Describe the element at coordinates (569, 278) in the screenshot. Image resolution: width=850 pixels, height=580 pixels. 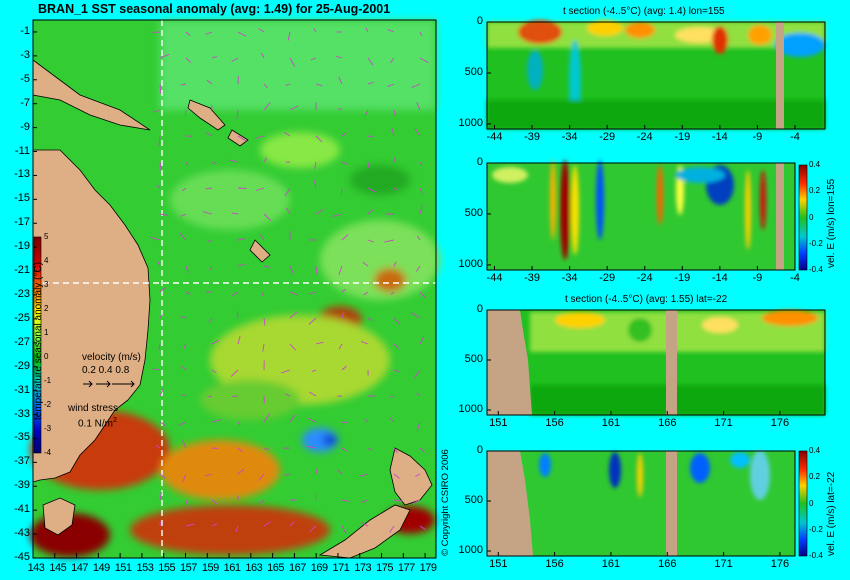
I see `panel-2-x-tick: -34` at that location.